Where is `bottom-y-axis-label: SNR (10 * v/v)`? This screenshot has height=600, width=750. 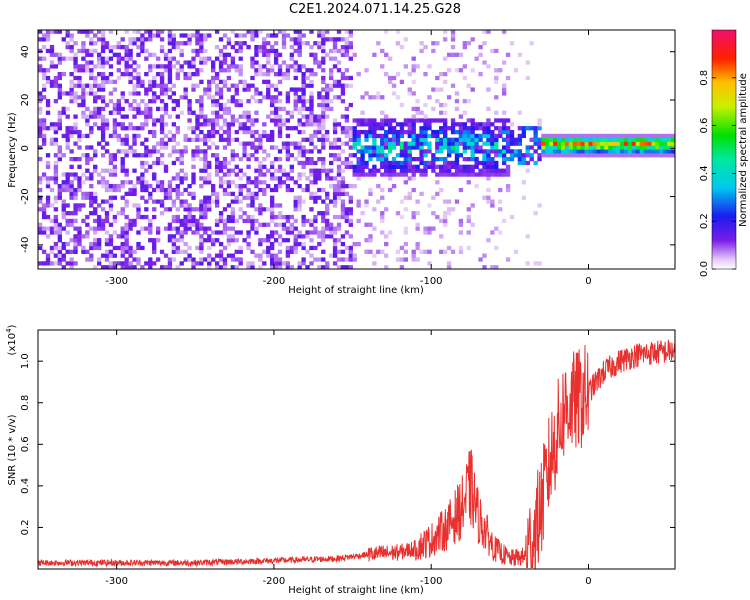 bottom-y-axis-label: SNR (10 * v/v) is located at coordinates (12, 449).